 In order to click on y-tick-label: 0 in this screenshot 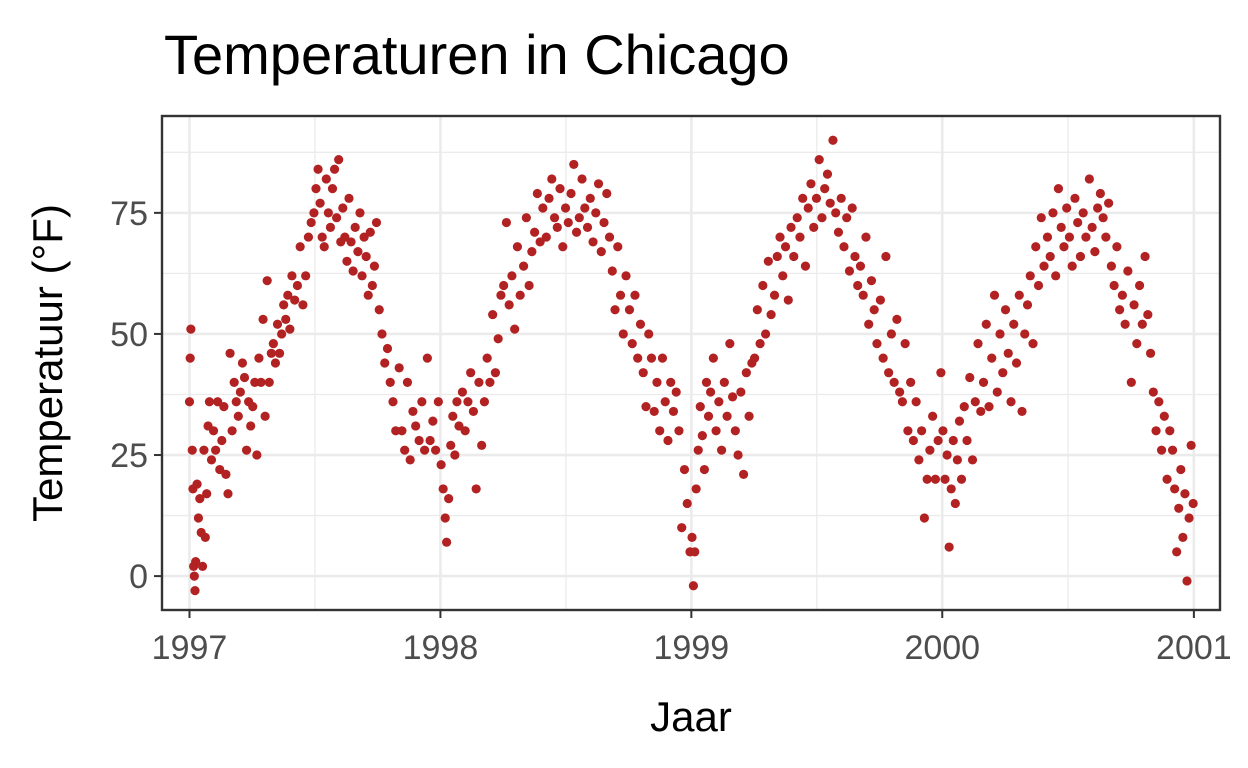, I will do `click(138, 577)`.